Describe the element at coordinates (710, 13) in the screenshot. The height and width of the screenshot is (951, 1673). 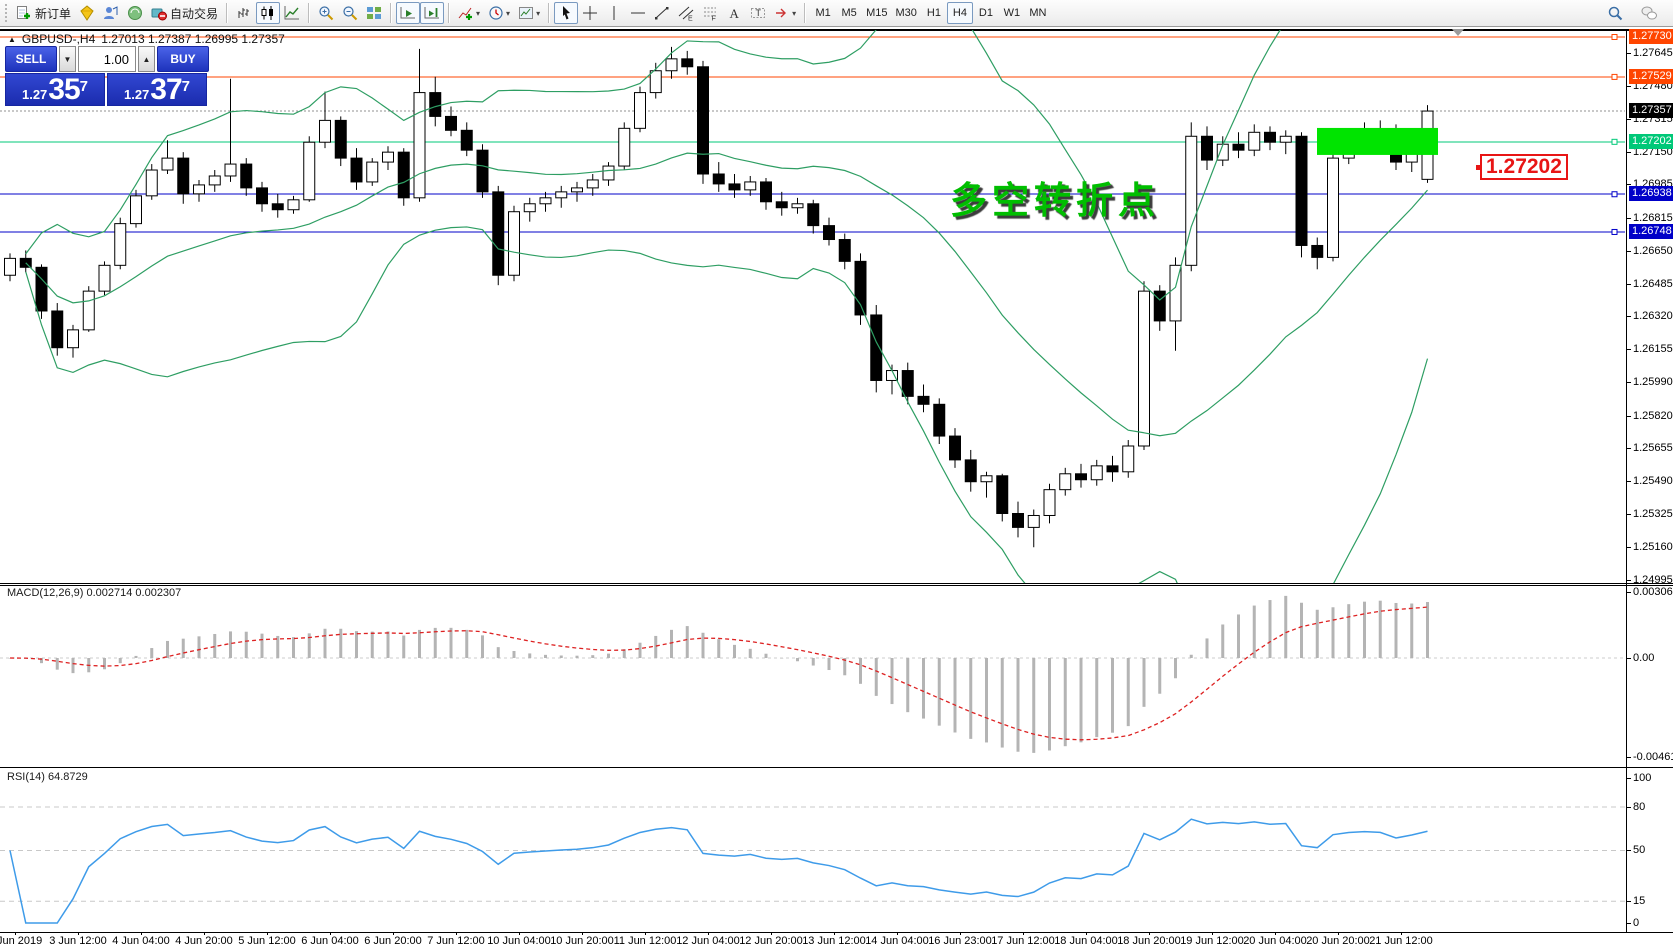
I see `fibonacci-button: F` at that location.